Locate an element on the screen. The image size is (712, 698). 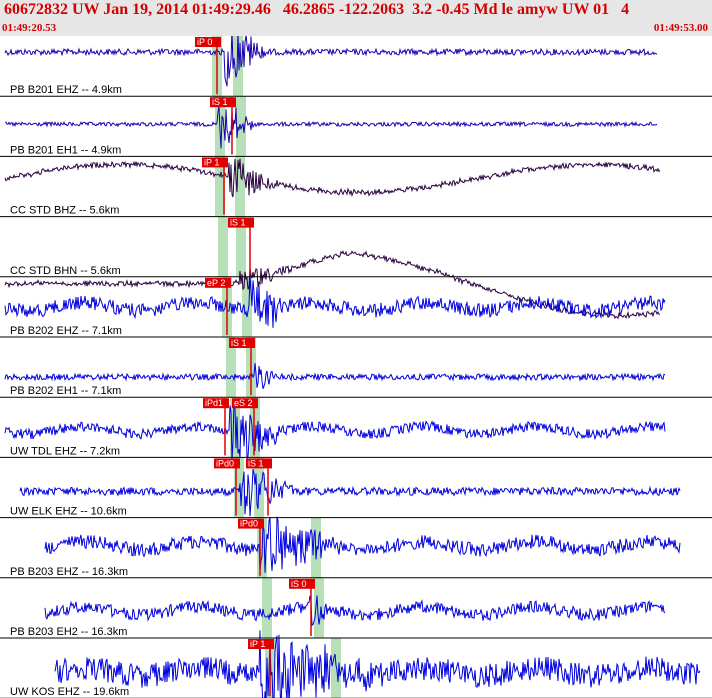
phase-pick: iS 0 is located at coordinates (302, 607).